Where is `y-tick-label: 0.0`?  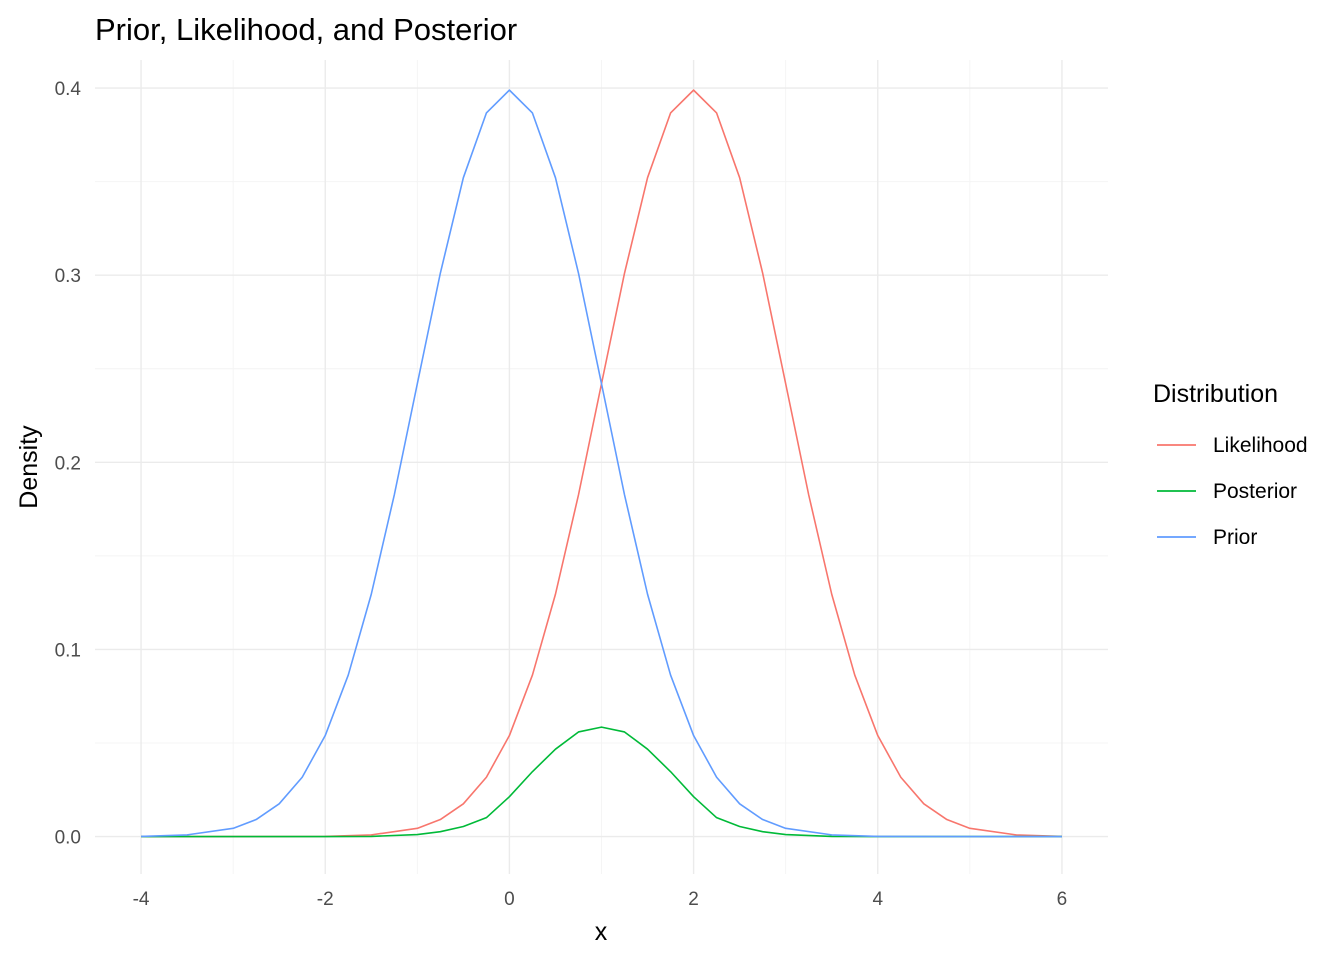
y-tick-label: 0.0 is located at coordinates (68, 838).